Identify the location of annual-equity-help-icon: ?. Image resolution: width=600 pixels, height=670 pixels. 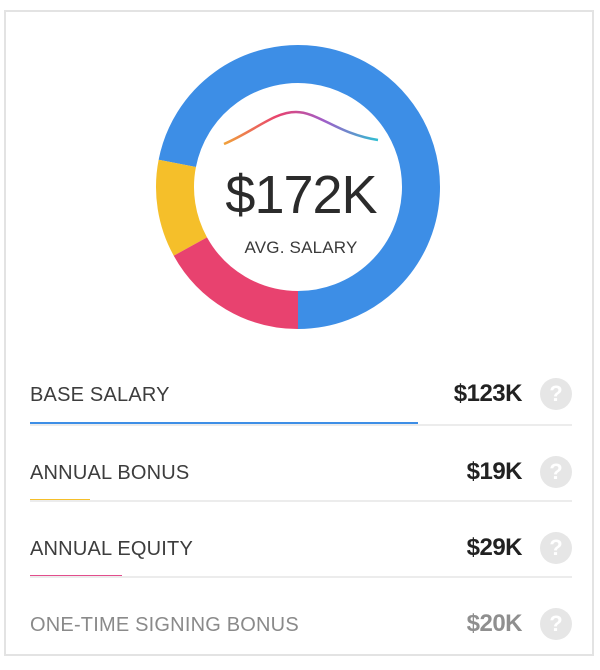
(556, 548).